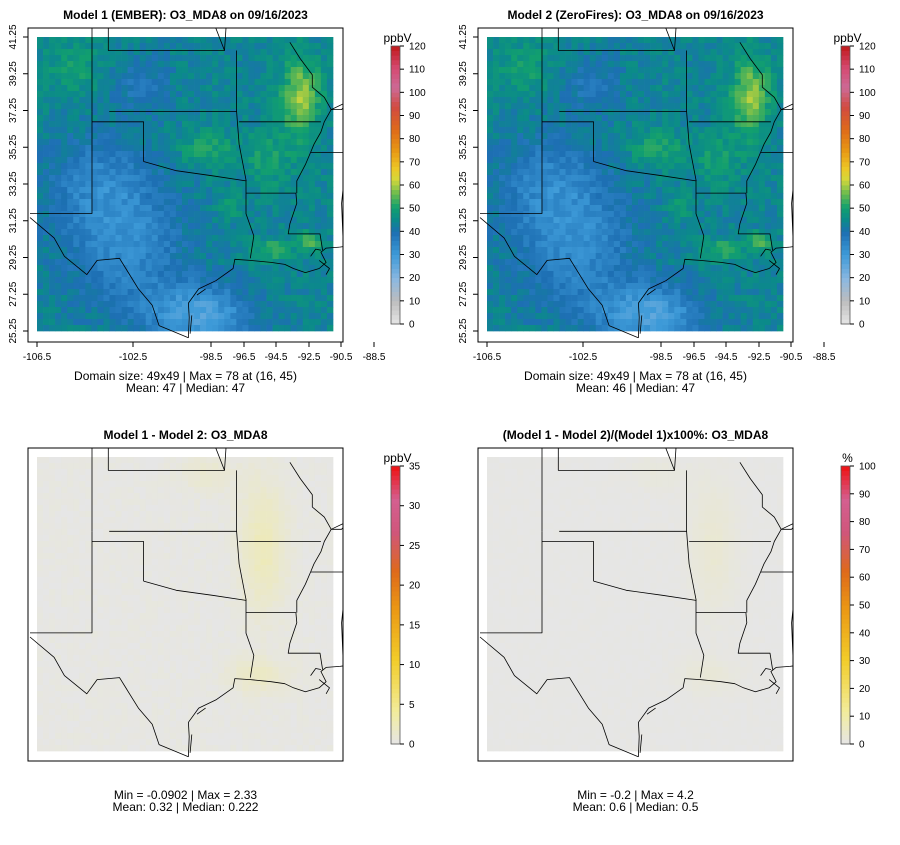 The image size is (900, 845). What do you see at coordinates (395, 289) in the screenshot?
I see `colorbar-segment` at bounding box center [395, 289].